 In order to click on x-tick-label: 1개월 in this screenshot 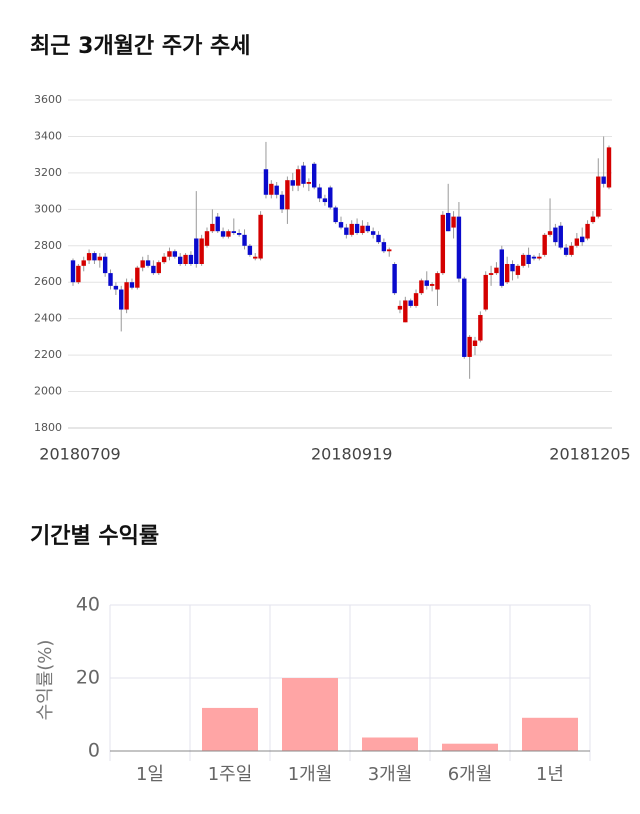, I will do `click(310, 774)`.